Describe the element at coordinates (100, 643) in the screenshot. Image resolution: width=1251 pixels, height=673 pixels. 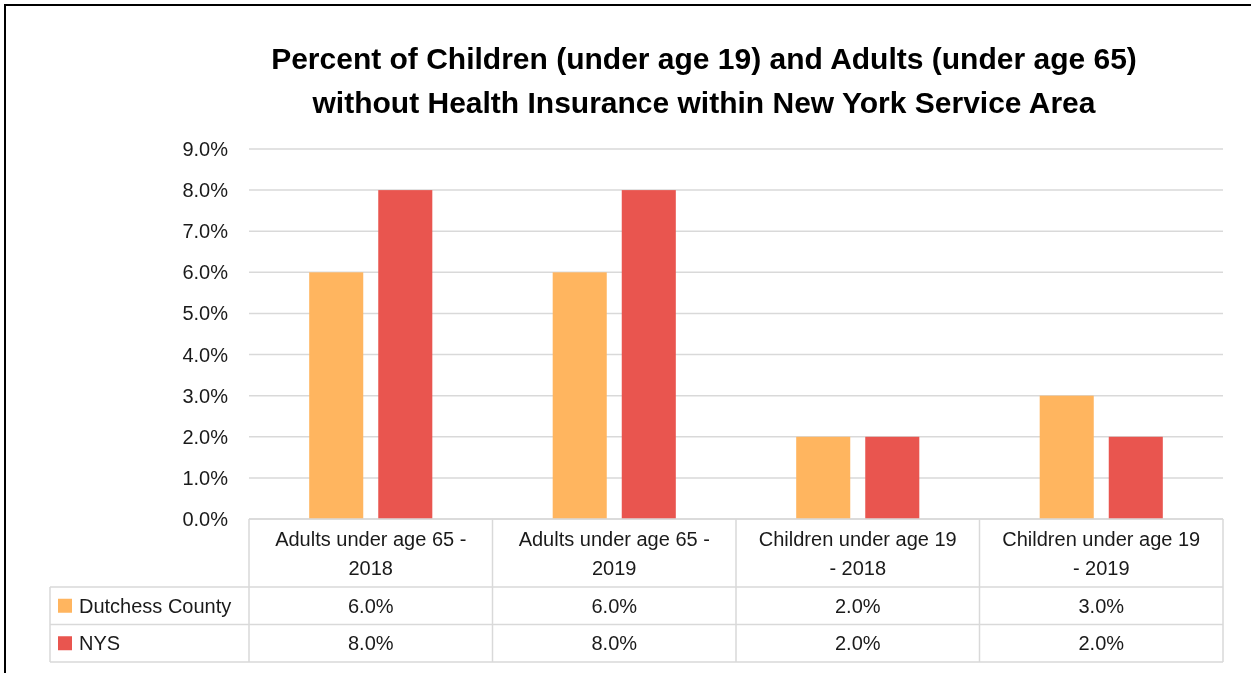
I see `legend-label: NYS` at that location.